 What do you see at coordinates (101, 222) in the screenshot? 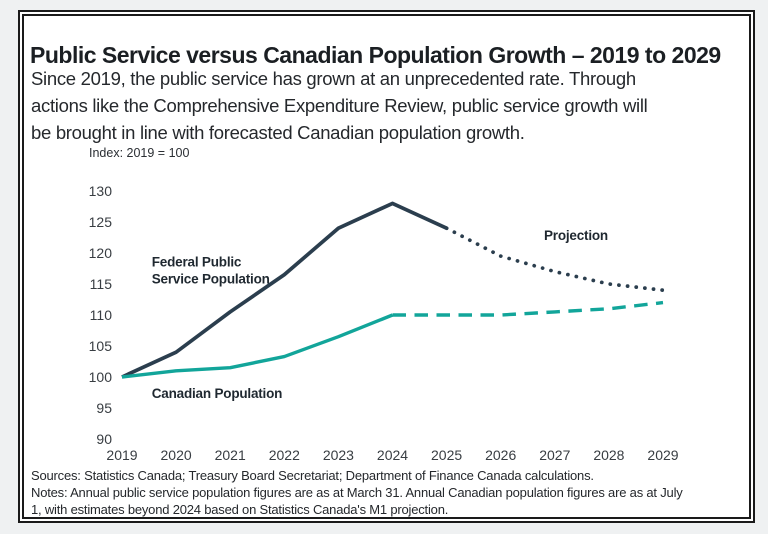
I see `y-tick-label: 125` at bounding box center [101, 222].